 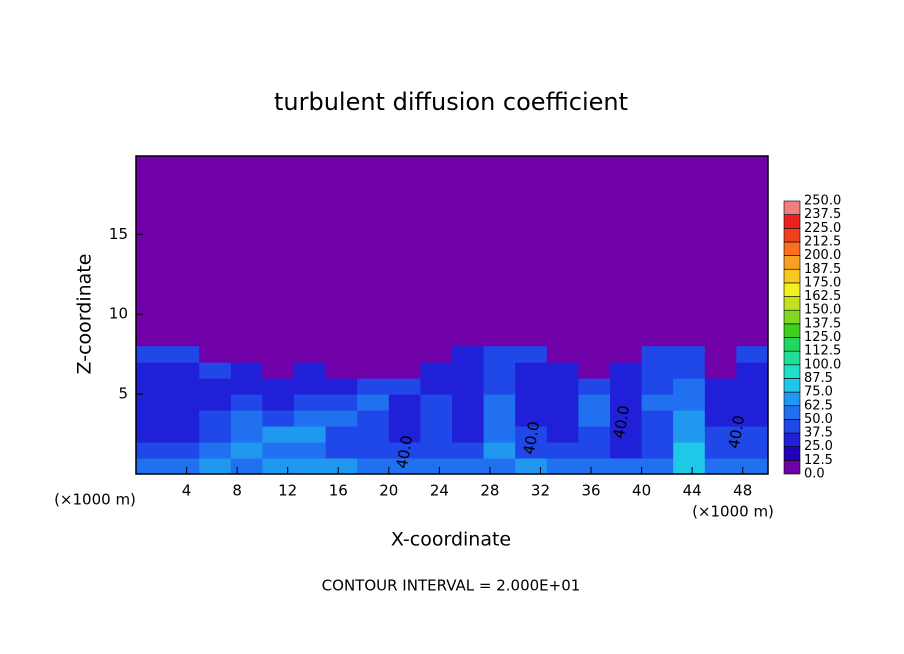 I want to click on x-axis-label: X-coordinate, so click(x=451, y=540).